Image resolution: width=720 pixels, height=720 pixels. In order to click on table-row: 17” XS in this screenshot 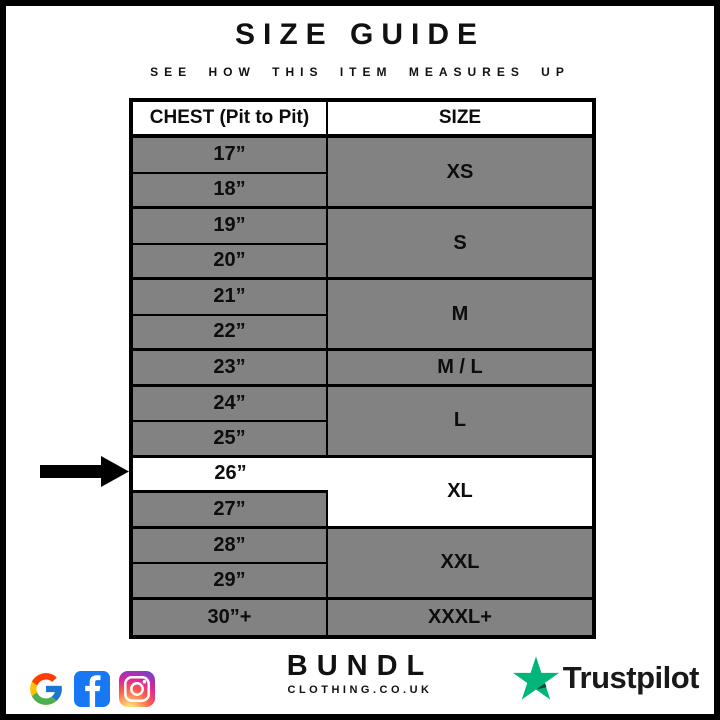, I will do `click(362, 173)`.